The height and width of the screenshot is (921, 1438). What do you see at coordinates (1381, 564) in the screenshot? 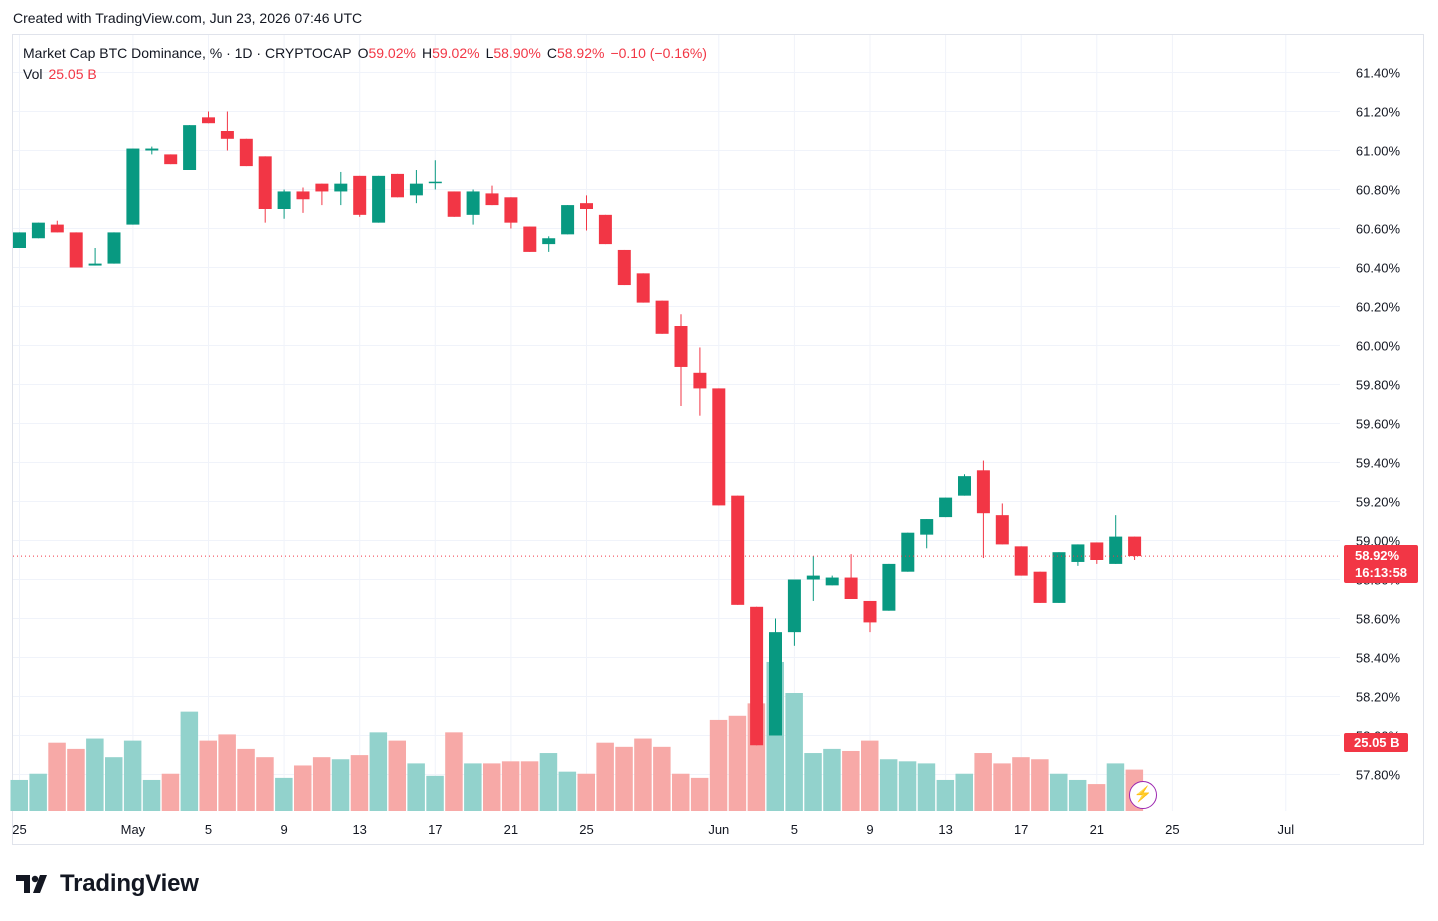
I see `last-price-tag: 58.92% 16:13:58` at bounding box center [1381, 564].